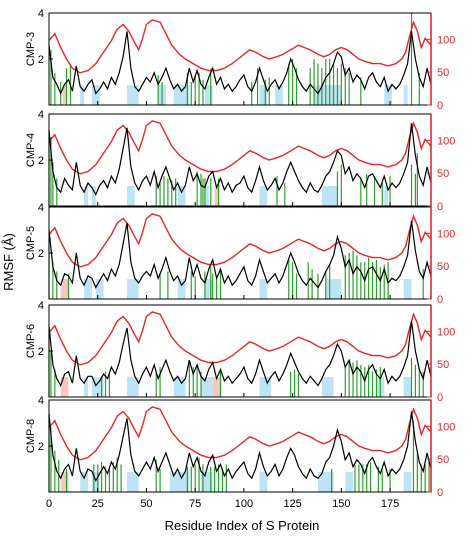  Describe the element at coordinates (390, 504) in the screenshot. I see `x-tick-label: 175` at that location.